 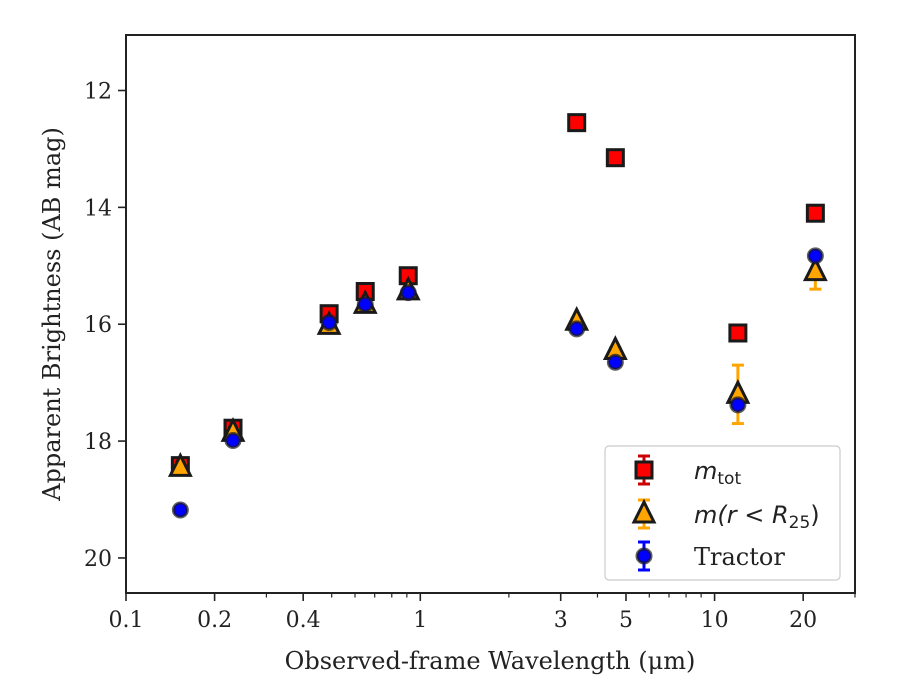 I want to click on legend-box, so click(x=722, y=513).